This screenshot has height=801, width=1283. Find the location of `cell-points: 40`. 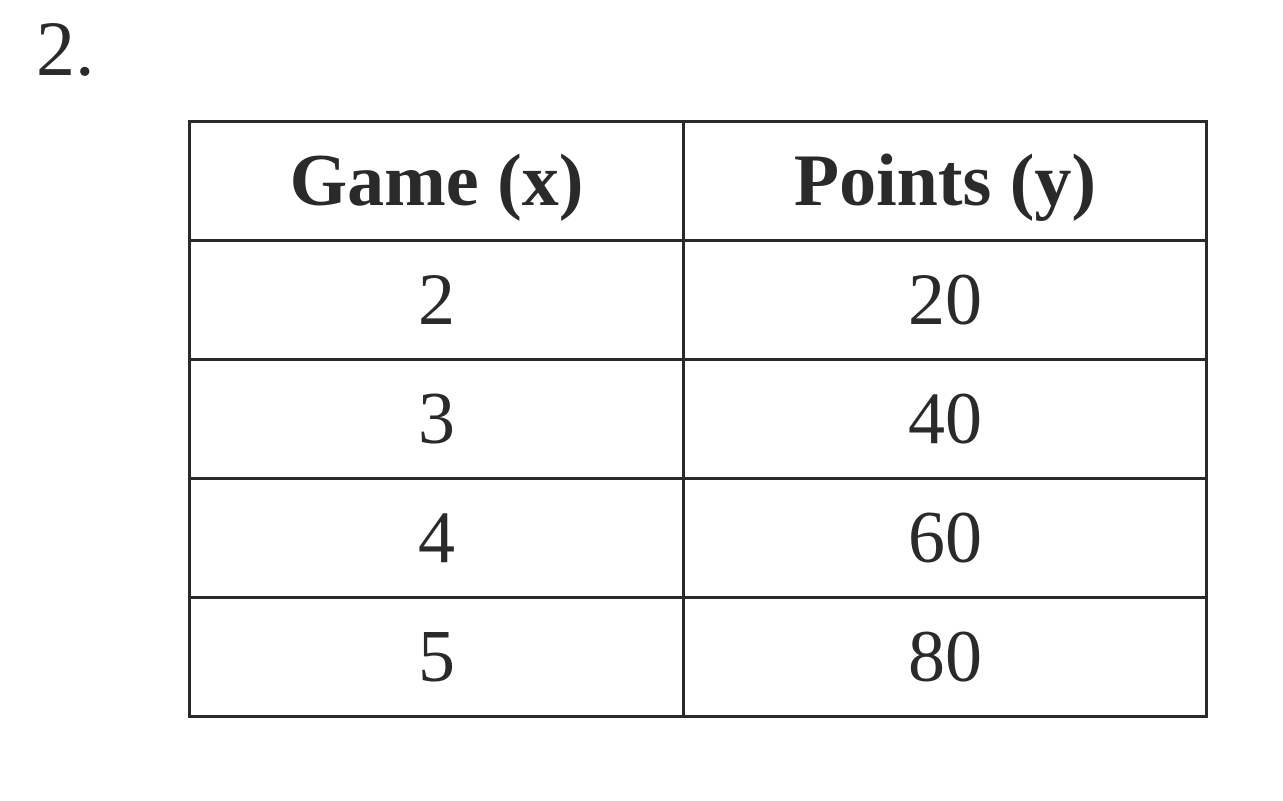

cell-points: 40 is located at coordinates (945, 419).